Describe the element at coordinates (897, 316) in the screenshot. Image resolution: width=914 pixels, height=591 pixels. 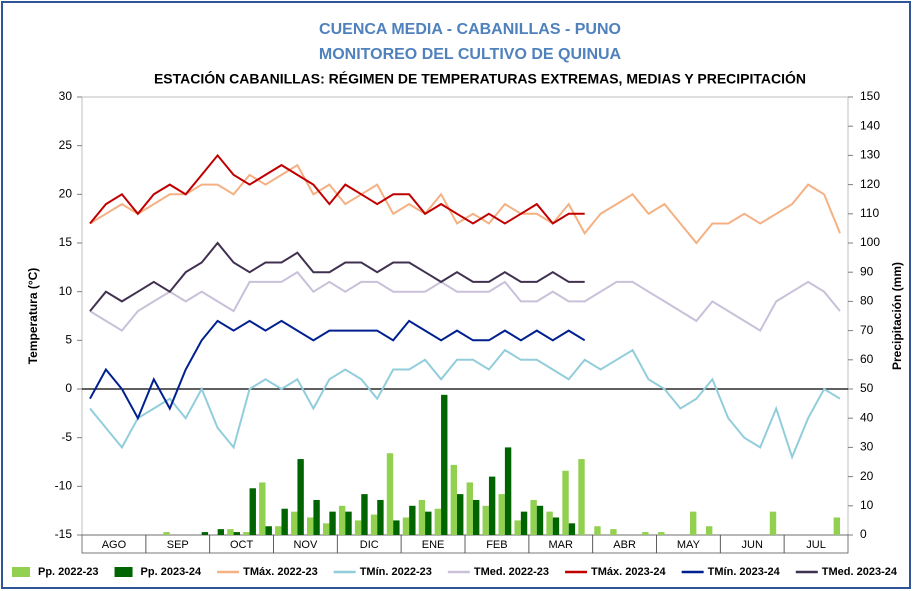
I see `y2-axis-label: Precipitación (mm)` at that location.